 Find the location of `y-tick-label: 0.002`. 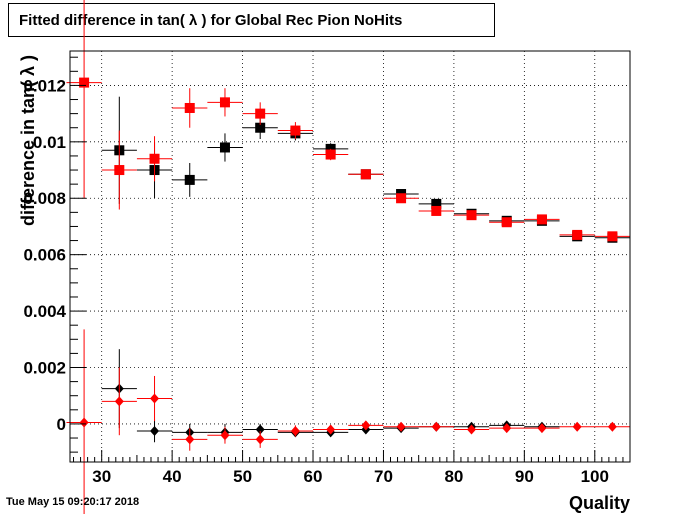

y-tick-label: 0.002 is located at coordinates (44, 368).